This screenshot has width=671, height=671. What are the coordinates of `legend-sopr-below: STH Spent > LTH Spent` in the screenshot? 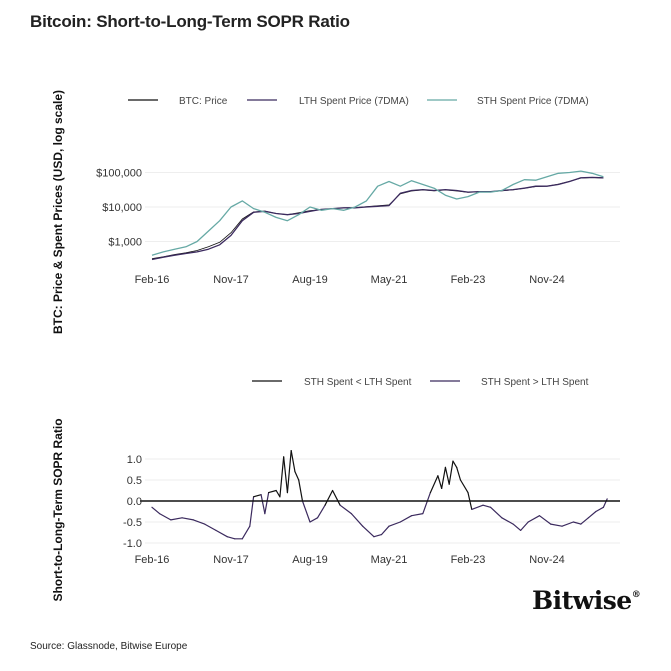 It's located at (535, 382).